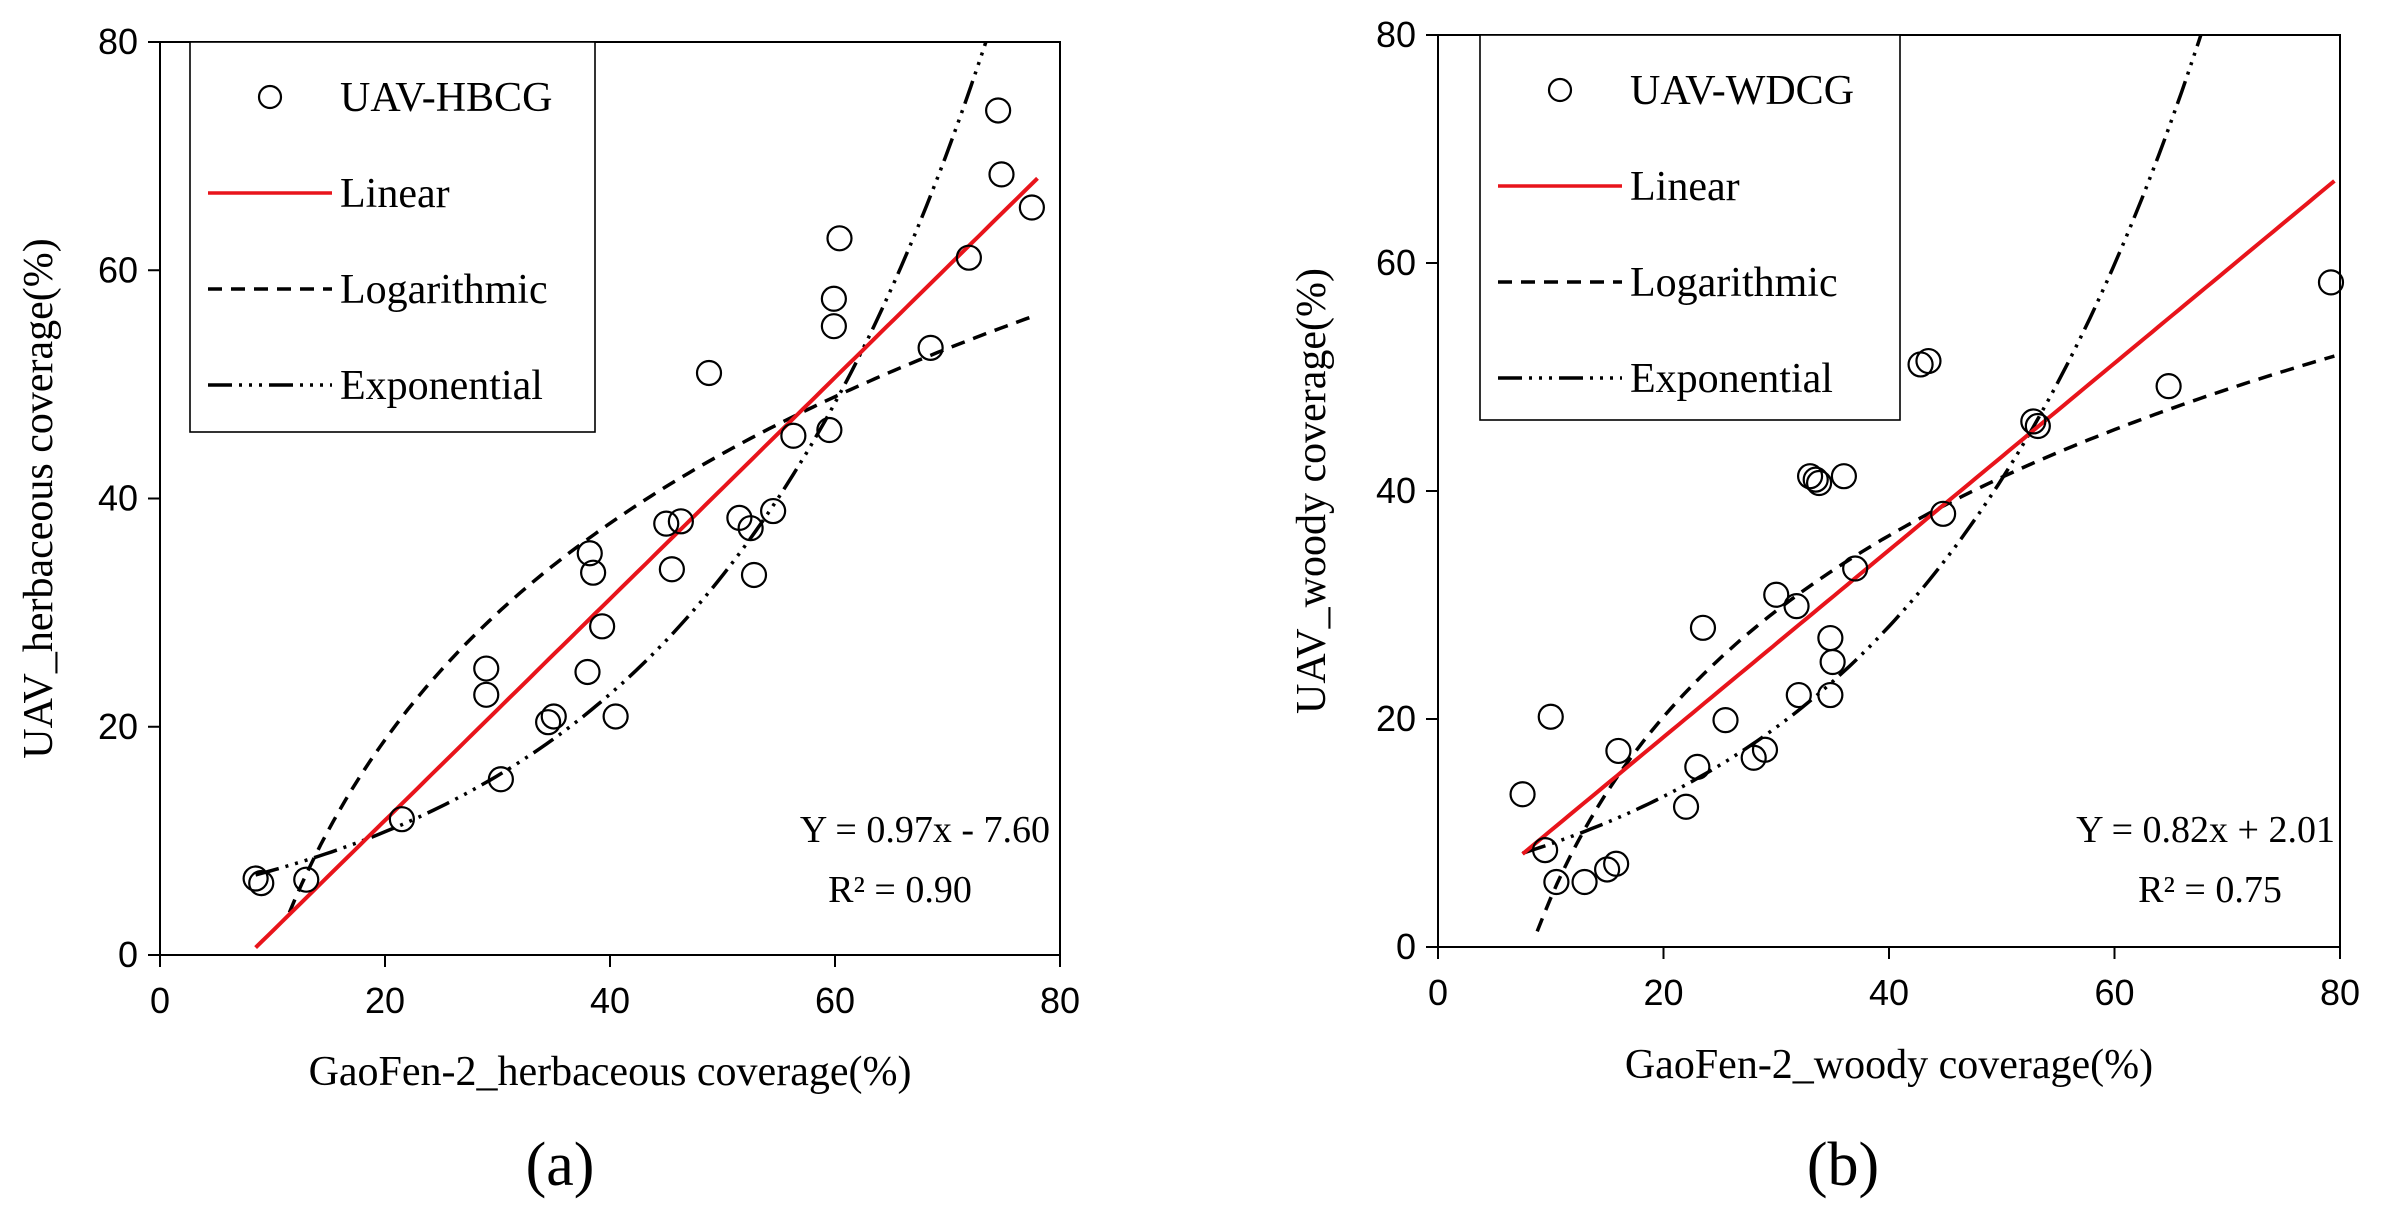 Image resolution: width=2384 pixels, height=1216 pixels. I want to click on y-axis-b: 0 20 40 60 80, so click(1407, 490).